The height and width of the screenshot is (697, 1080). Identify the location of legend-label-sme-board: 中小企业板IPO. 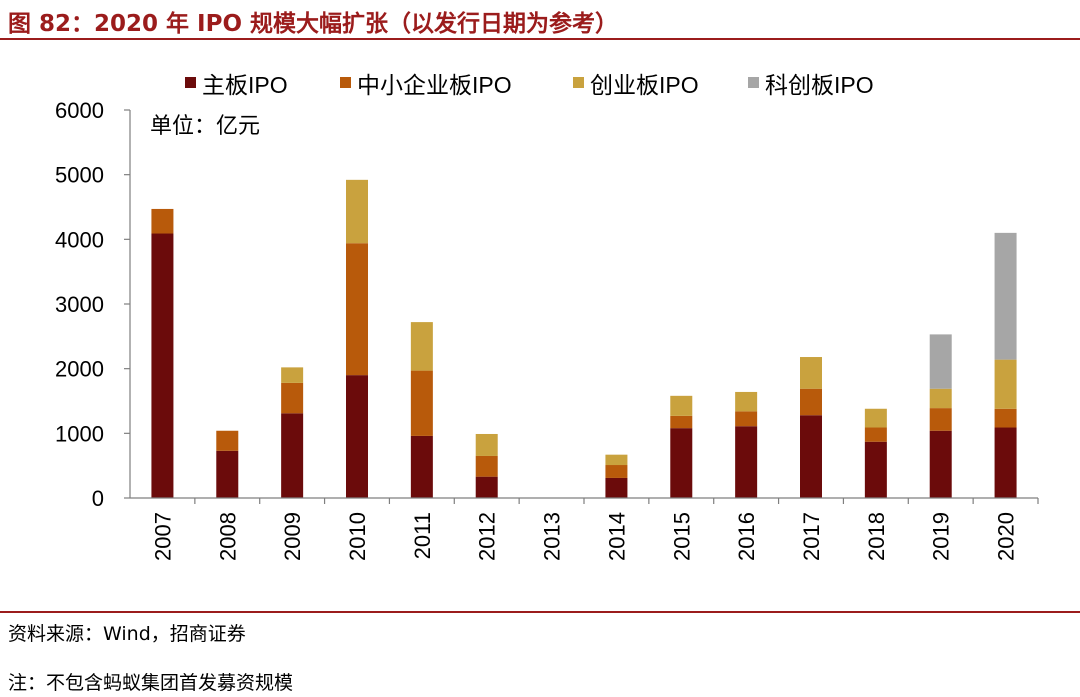
(434, 85).